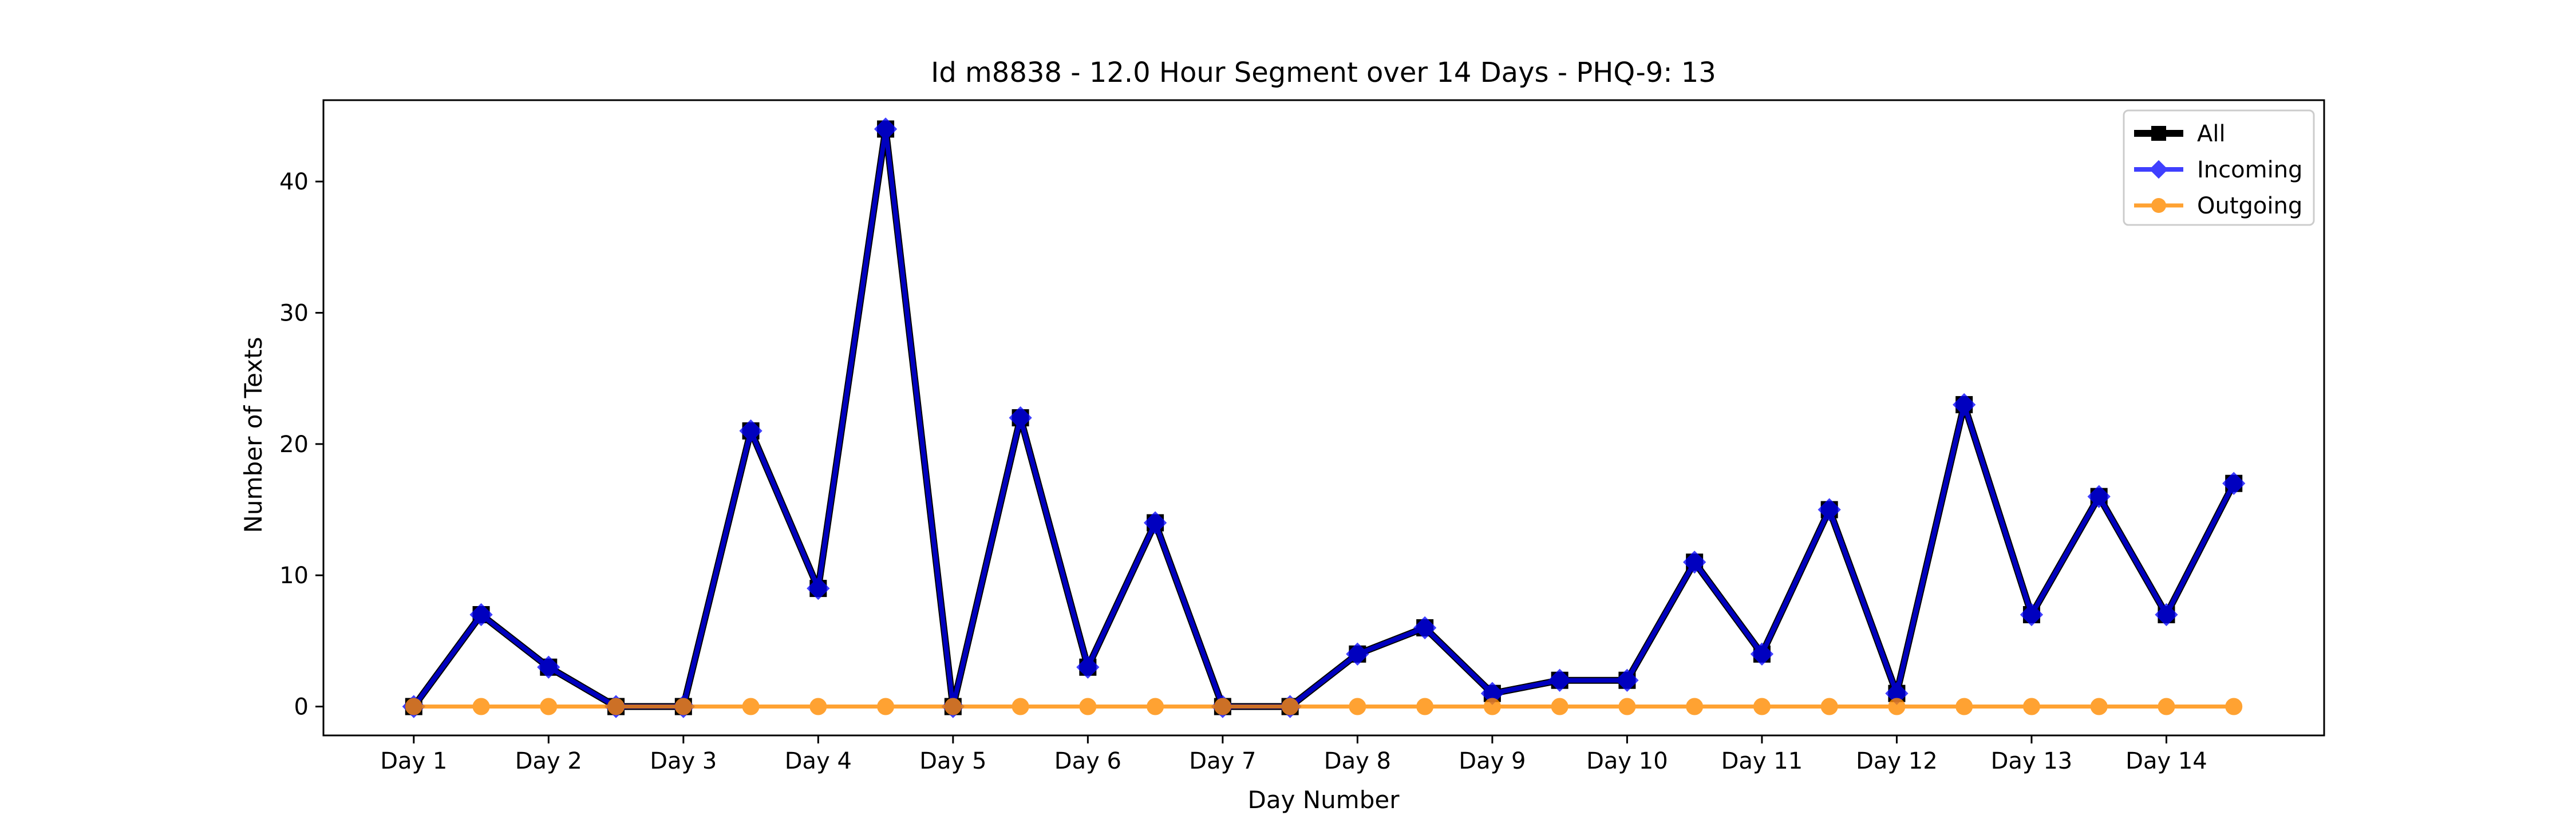 This screenshot has width=2576, height=827. What do you see at coordinates (413, 761) in the screenshot?
I see `x-tick-label: Day 1` at bounding box center [413, 761].